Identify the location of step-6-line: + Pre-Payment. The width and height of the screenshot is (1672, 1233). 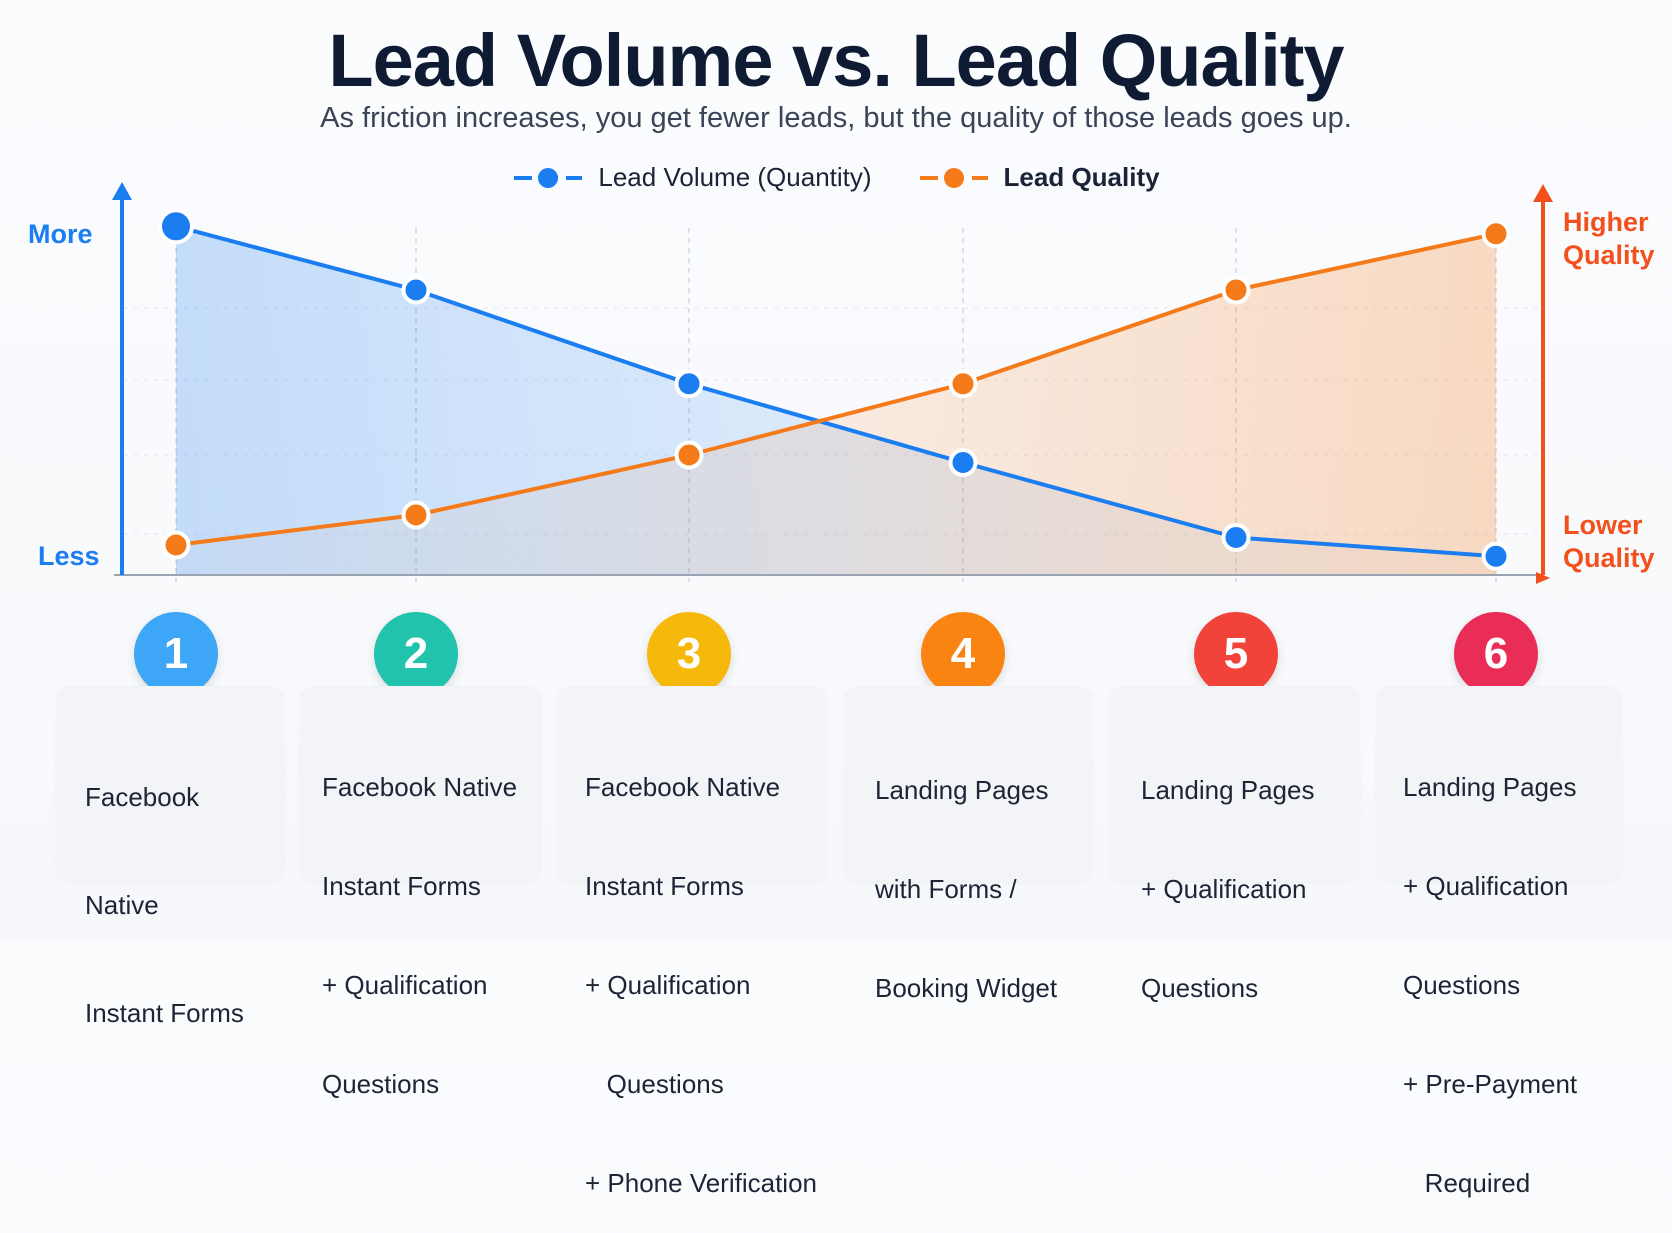
(1490, 1084).